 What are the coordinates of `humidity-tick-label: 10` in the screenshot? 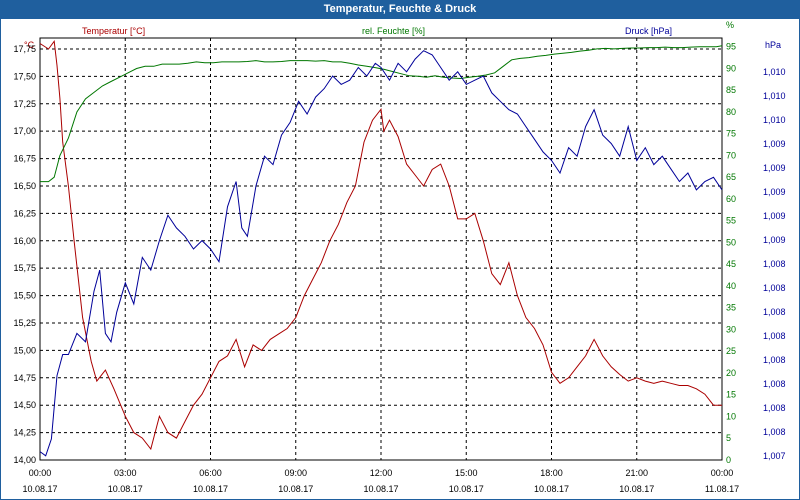 It's located at (731, 416).